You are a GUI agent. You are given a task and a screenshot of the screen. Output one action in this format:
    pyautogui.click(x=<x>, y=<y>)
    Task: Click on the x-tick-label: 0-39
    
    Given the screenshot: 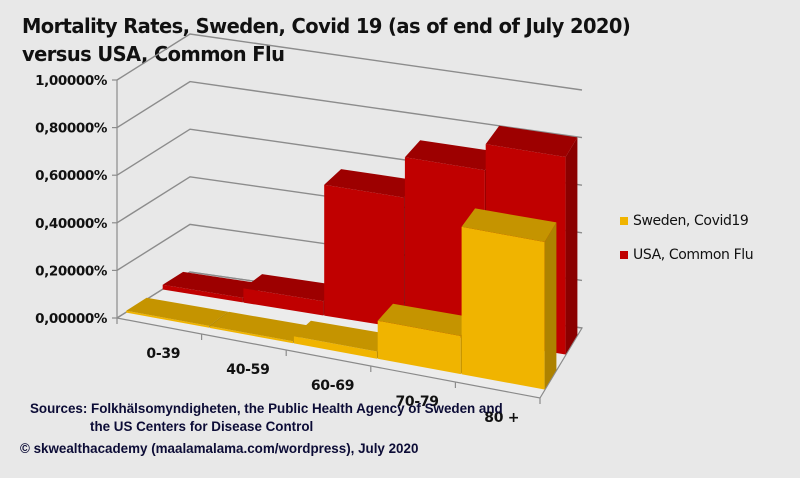 What is the action you would take?
    pyautogui.click(x=163, y=354)
    